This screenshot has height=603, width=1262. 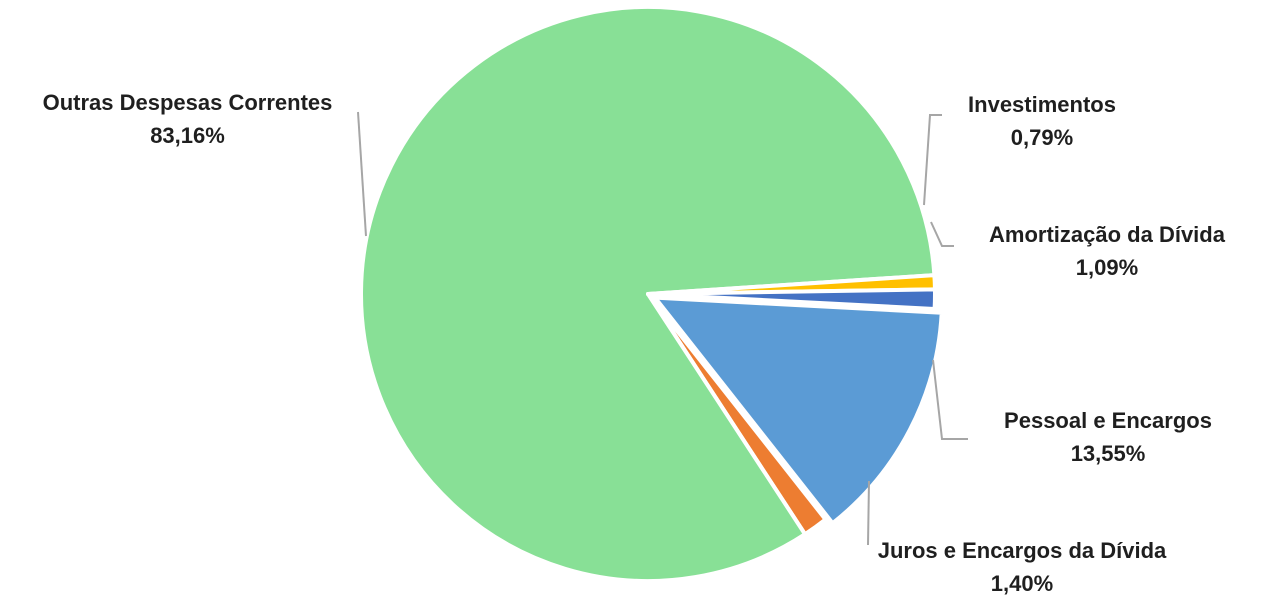 I want to click on data-label-outras-despesas-correntes: Outras Despesas Correntes 83,16%, so click(x=187, y=119).